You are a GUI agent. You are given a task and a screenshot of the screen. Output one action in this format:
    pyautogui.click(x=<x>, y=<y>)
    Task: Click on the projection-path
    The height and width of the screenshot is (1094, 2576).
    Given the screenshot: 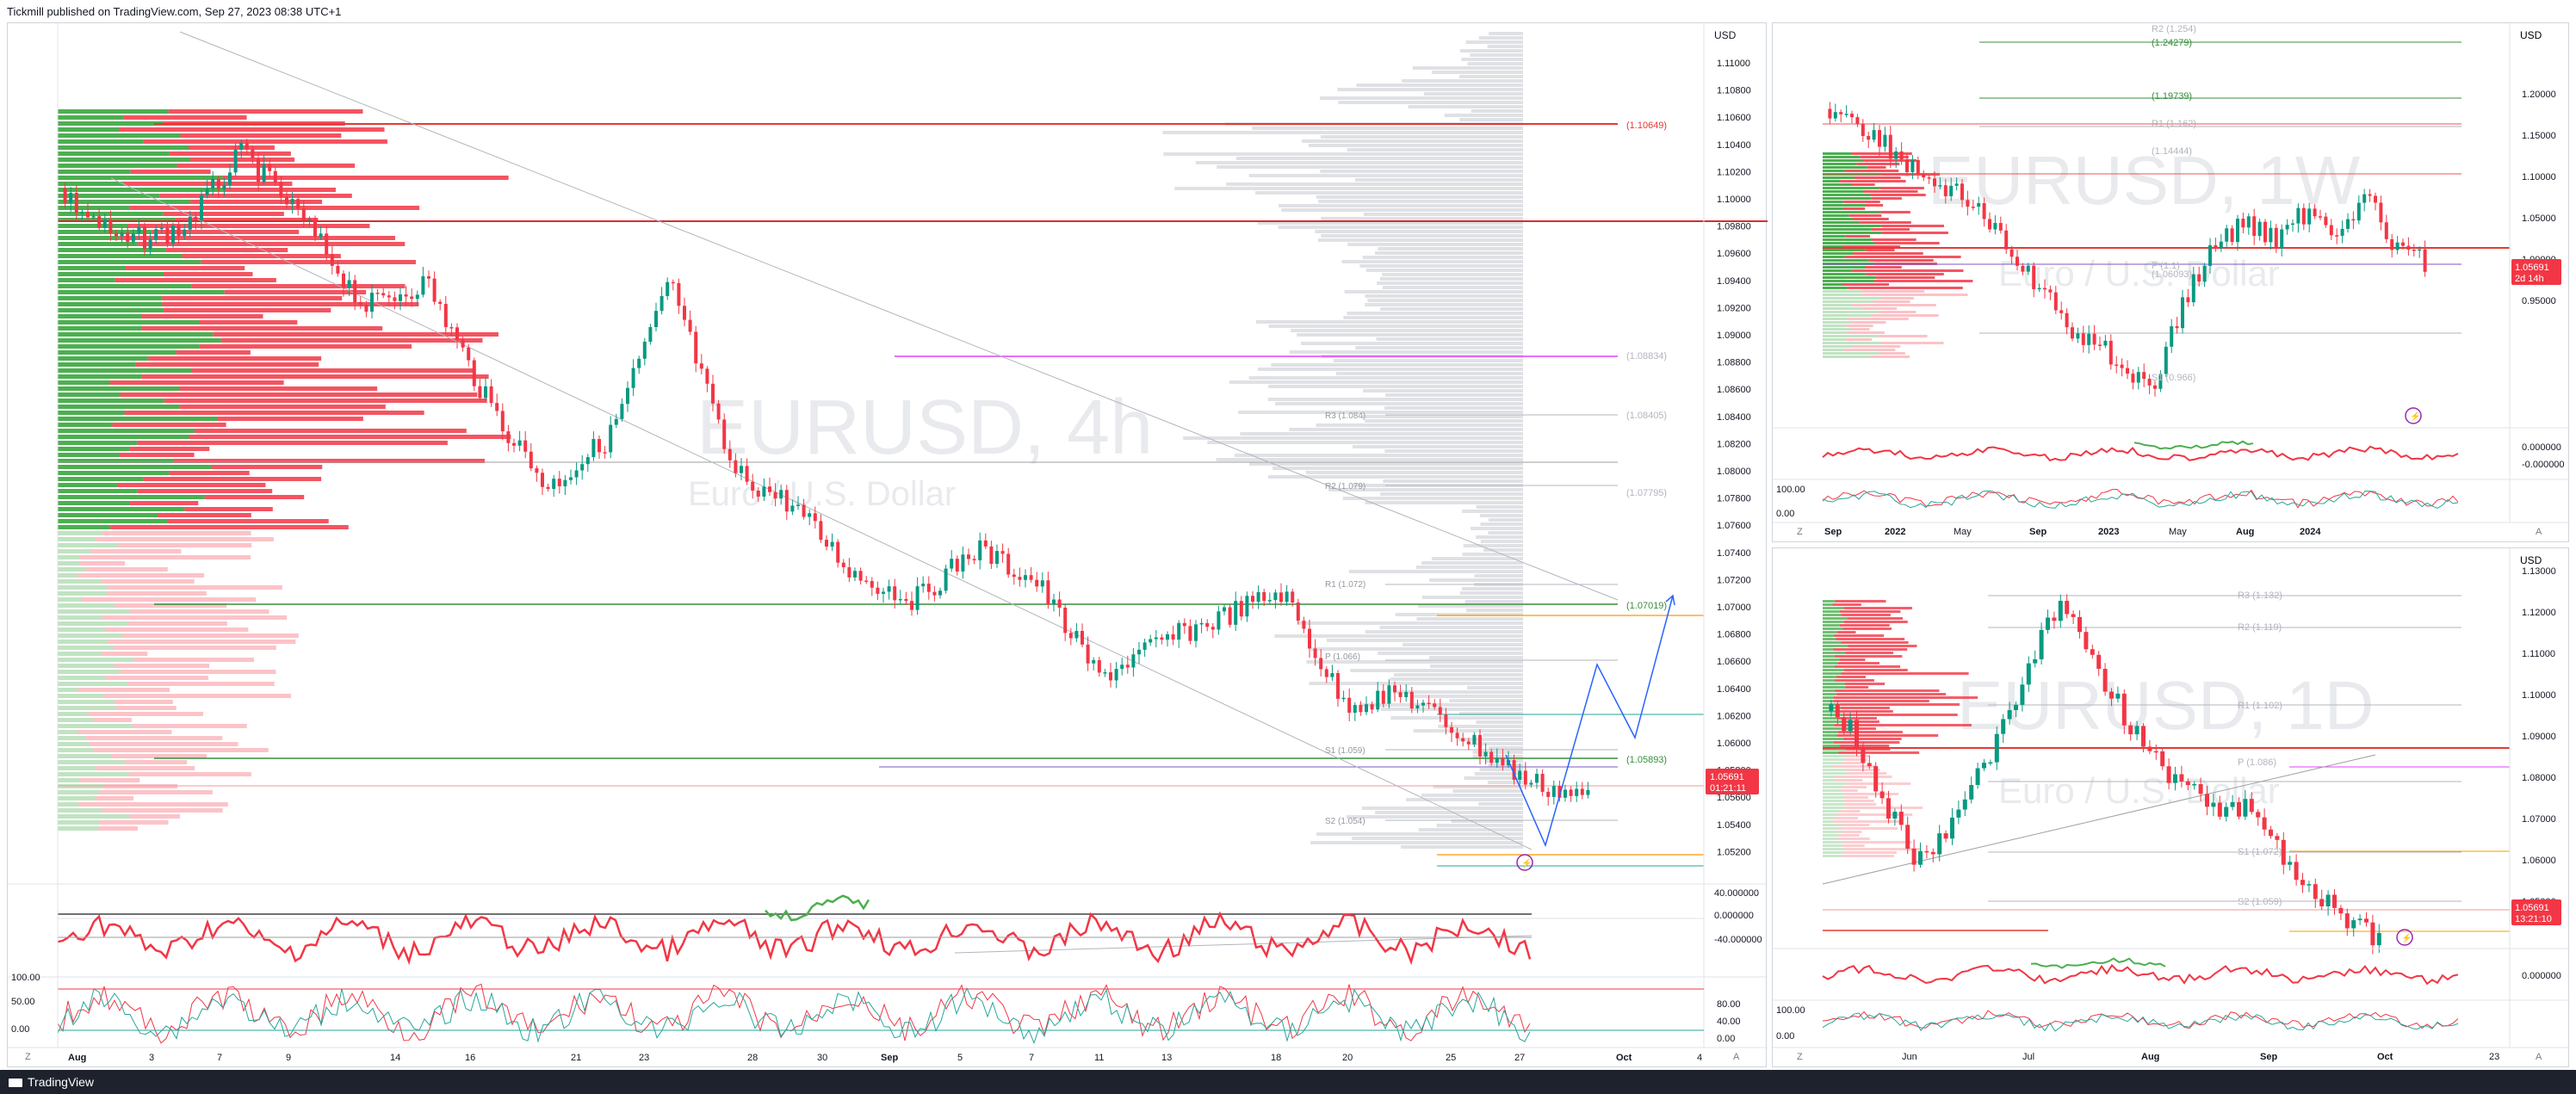 What is the action you would take?
    pyautogui.click(x=1590, y=721)
    